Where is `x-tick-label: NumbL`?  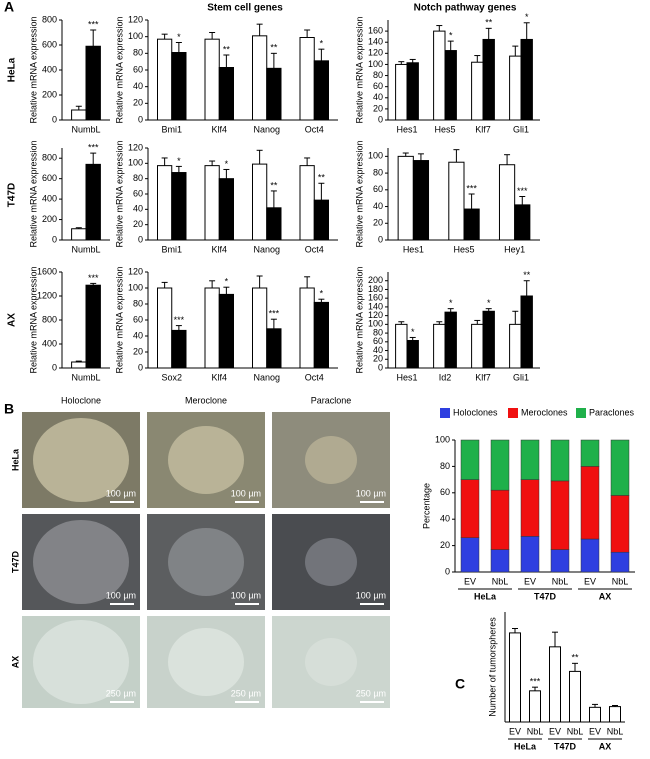
x-tick-label: NumbL is located at coordinates (85, 377).